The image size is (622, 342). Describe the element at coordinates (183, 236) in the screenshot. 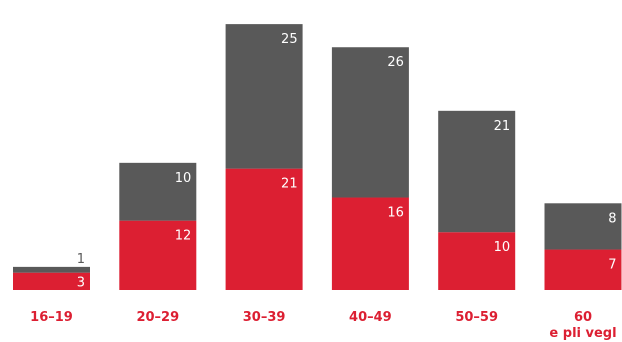

I see `bottom-value-label-1: 12` at that location.